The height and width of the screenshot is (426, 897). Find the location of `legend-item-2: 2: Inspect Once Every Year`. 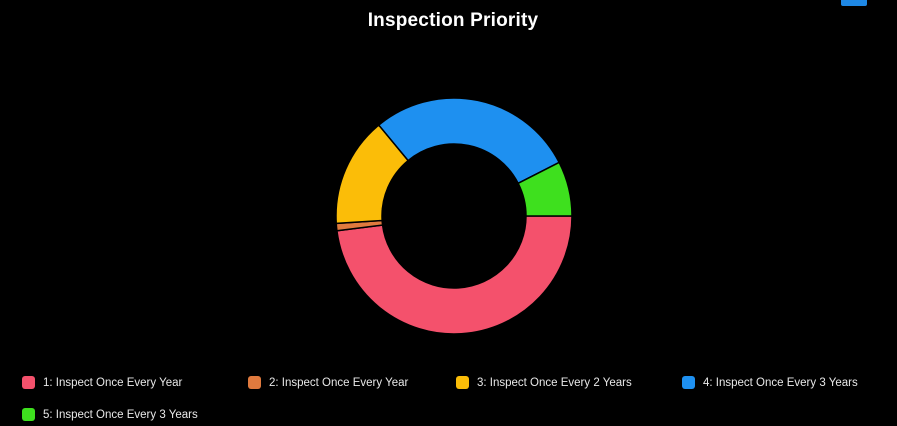

legend-item-2: 2: Inspect Once Every Year is located at coordinates (328, 382).